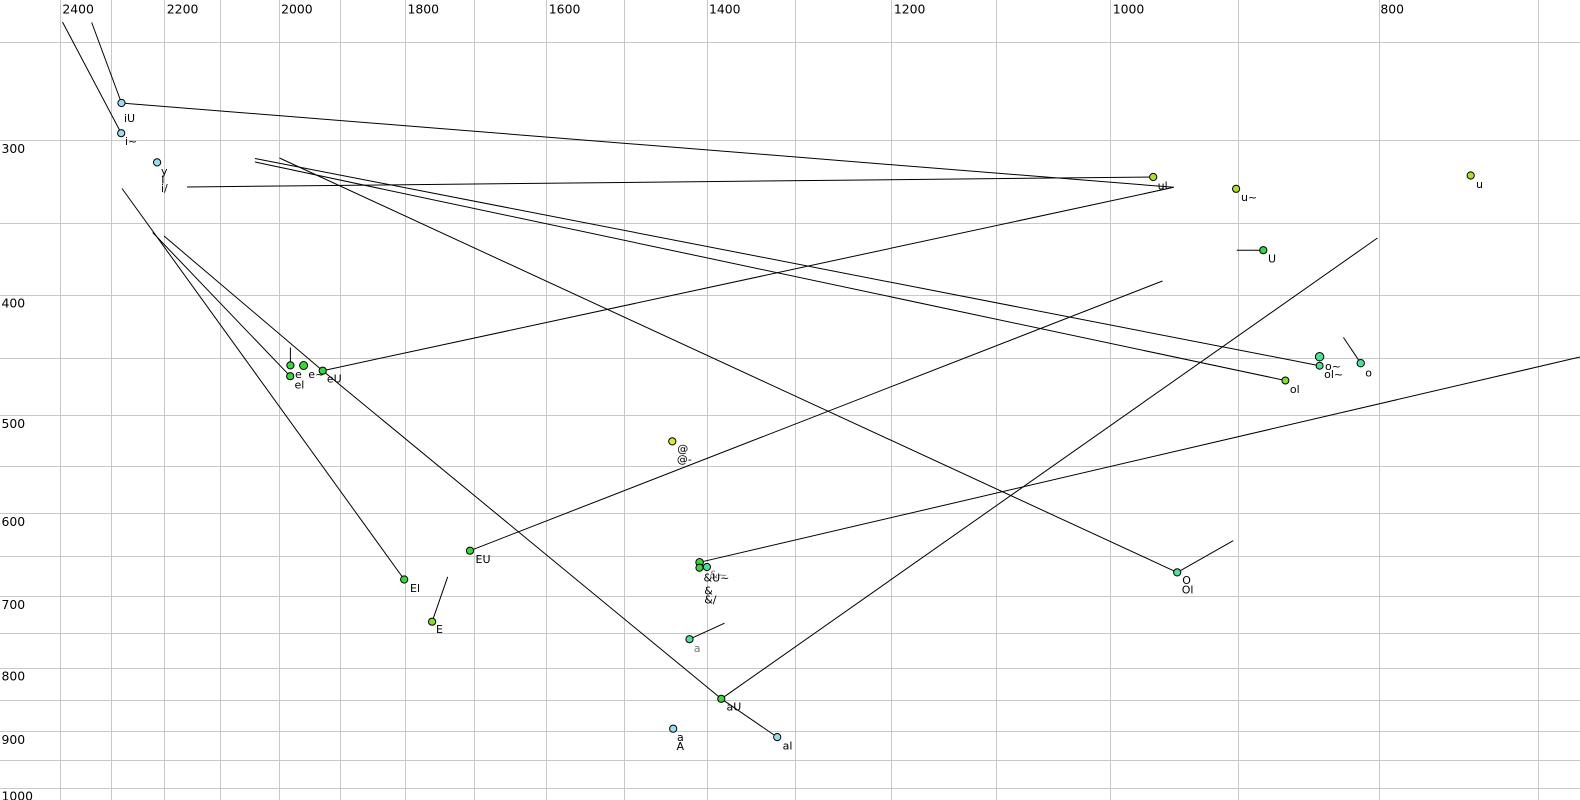 Image resolution: width=1580 pixels, height=800 pixels. Describe the element at coordinates (78, 9) in the screenshot. I see `svg-text: 2400` at that location.